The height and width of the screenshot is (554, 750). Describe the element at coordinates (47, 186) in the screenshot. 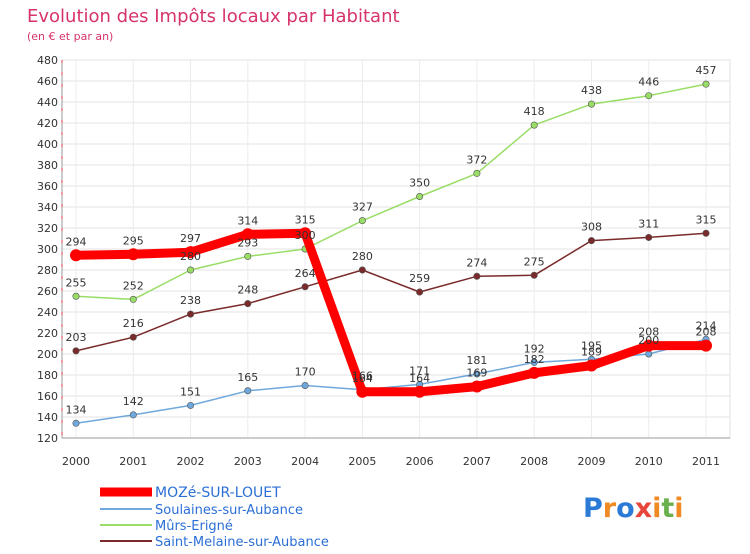

I see `y-tick-label: 360` at that location.